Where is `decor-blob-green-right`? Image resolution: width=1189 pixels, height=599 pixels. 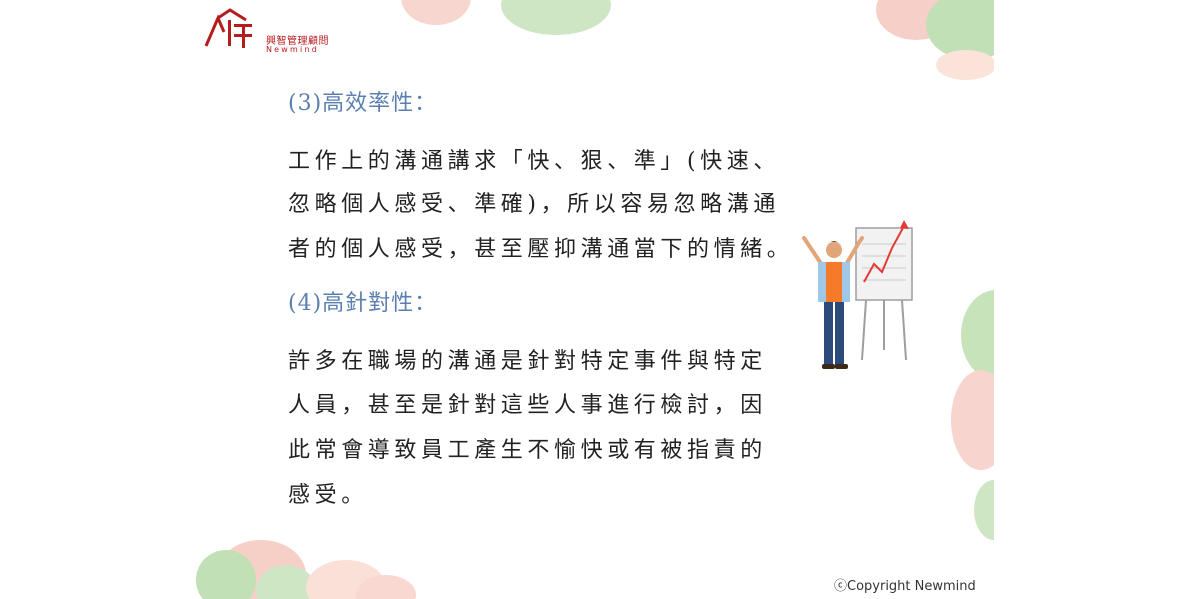 decor-blob-green-right is located at coordinates (977, 335).